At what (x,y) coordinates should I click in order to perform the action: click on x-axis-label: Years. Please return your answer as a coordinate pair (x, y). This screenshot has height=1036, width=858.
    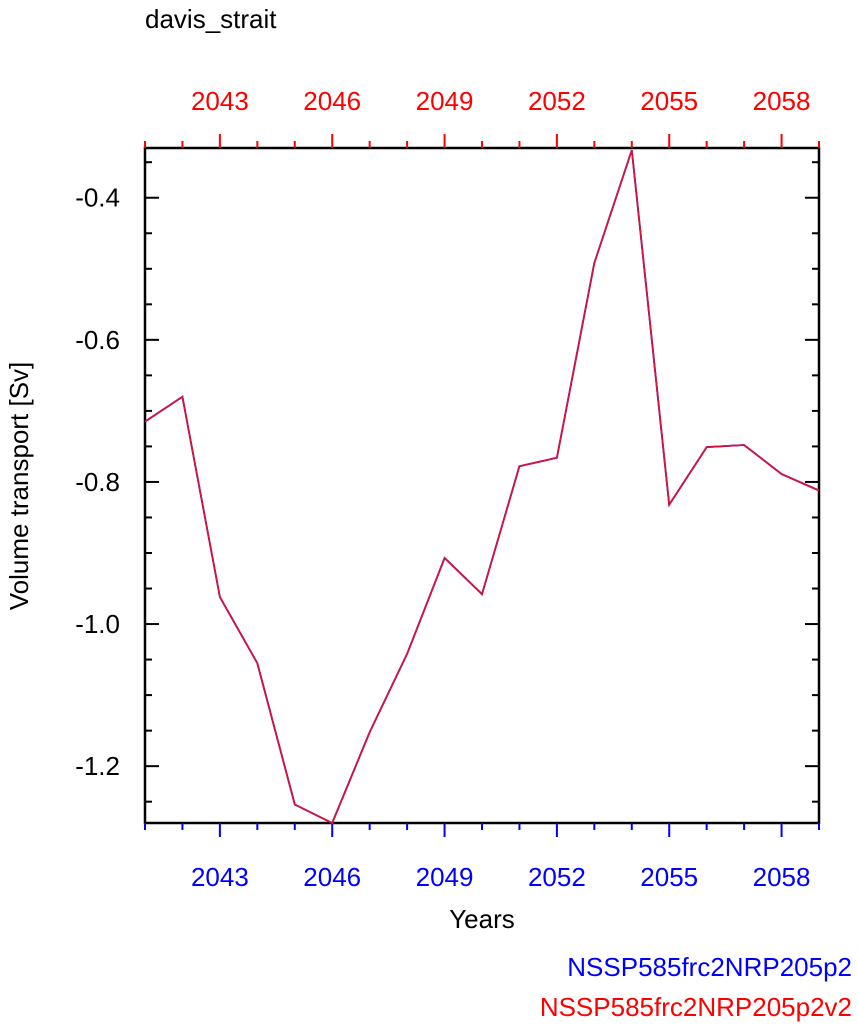
    Looking at the image, I should click on (482, 919).